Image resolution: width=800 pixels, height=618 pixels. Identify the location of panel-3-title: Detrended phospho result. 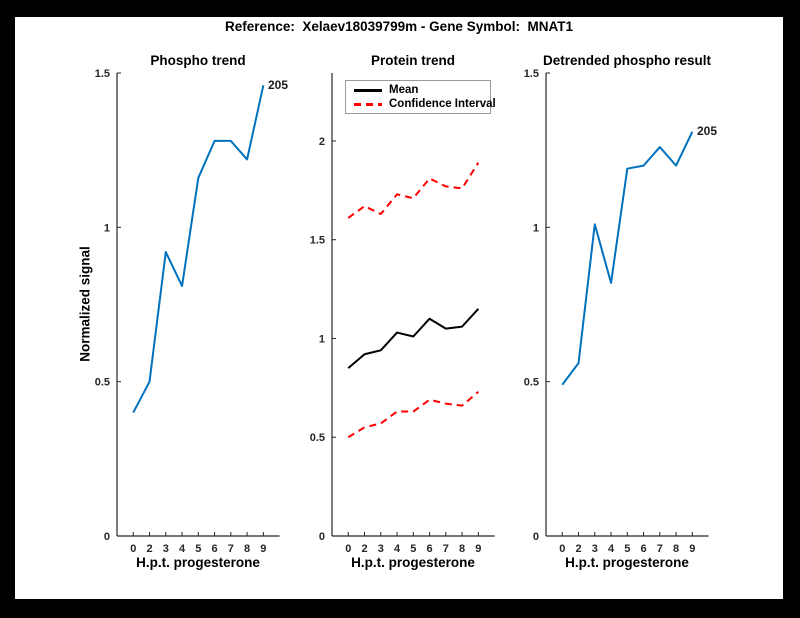
(626, 60).